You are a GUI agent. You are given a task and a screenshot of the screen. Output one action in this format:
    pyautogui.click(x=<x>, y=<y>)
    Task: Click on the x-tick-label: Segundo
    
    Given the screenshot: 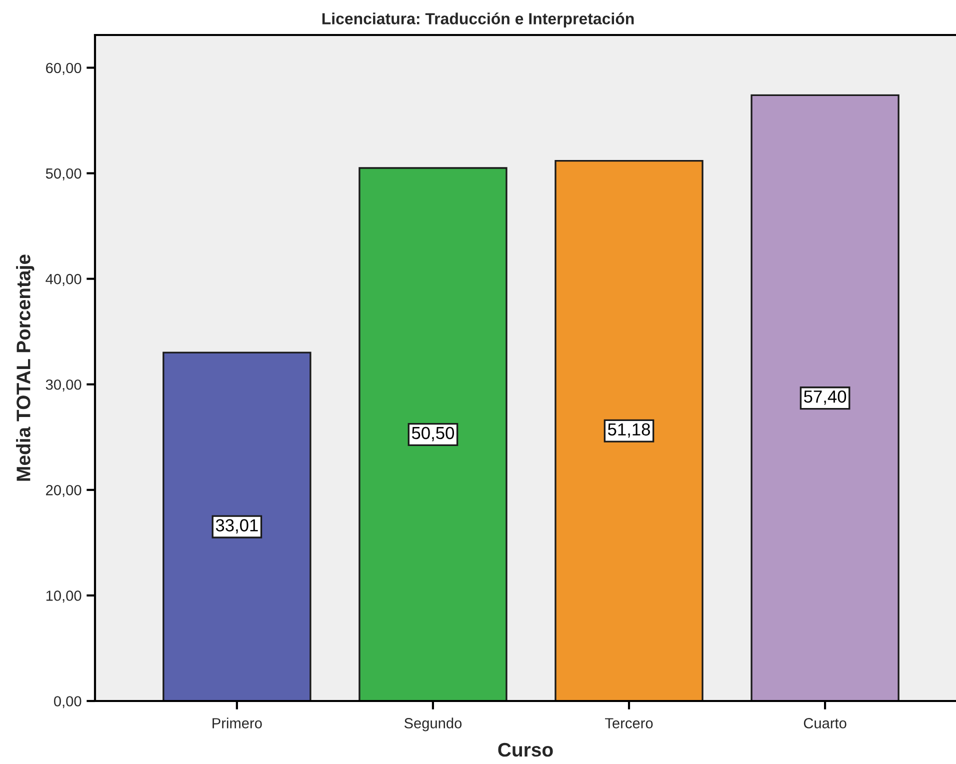 What is the action you would take?
    pyautogui.click(x=433, y=725)
    